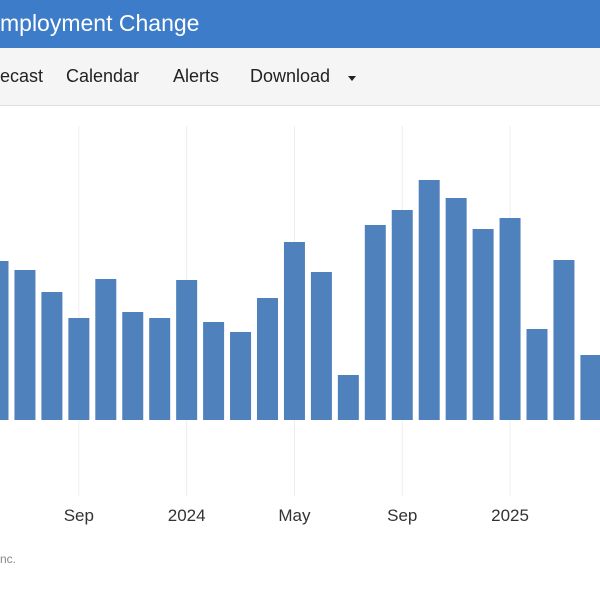  What do you see at coordinates (196, 76) in the screenshot?
I see `nav-item: Alerts` at bounding box center [196, 76].